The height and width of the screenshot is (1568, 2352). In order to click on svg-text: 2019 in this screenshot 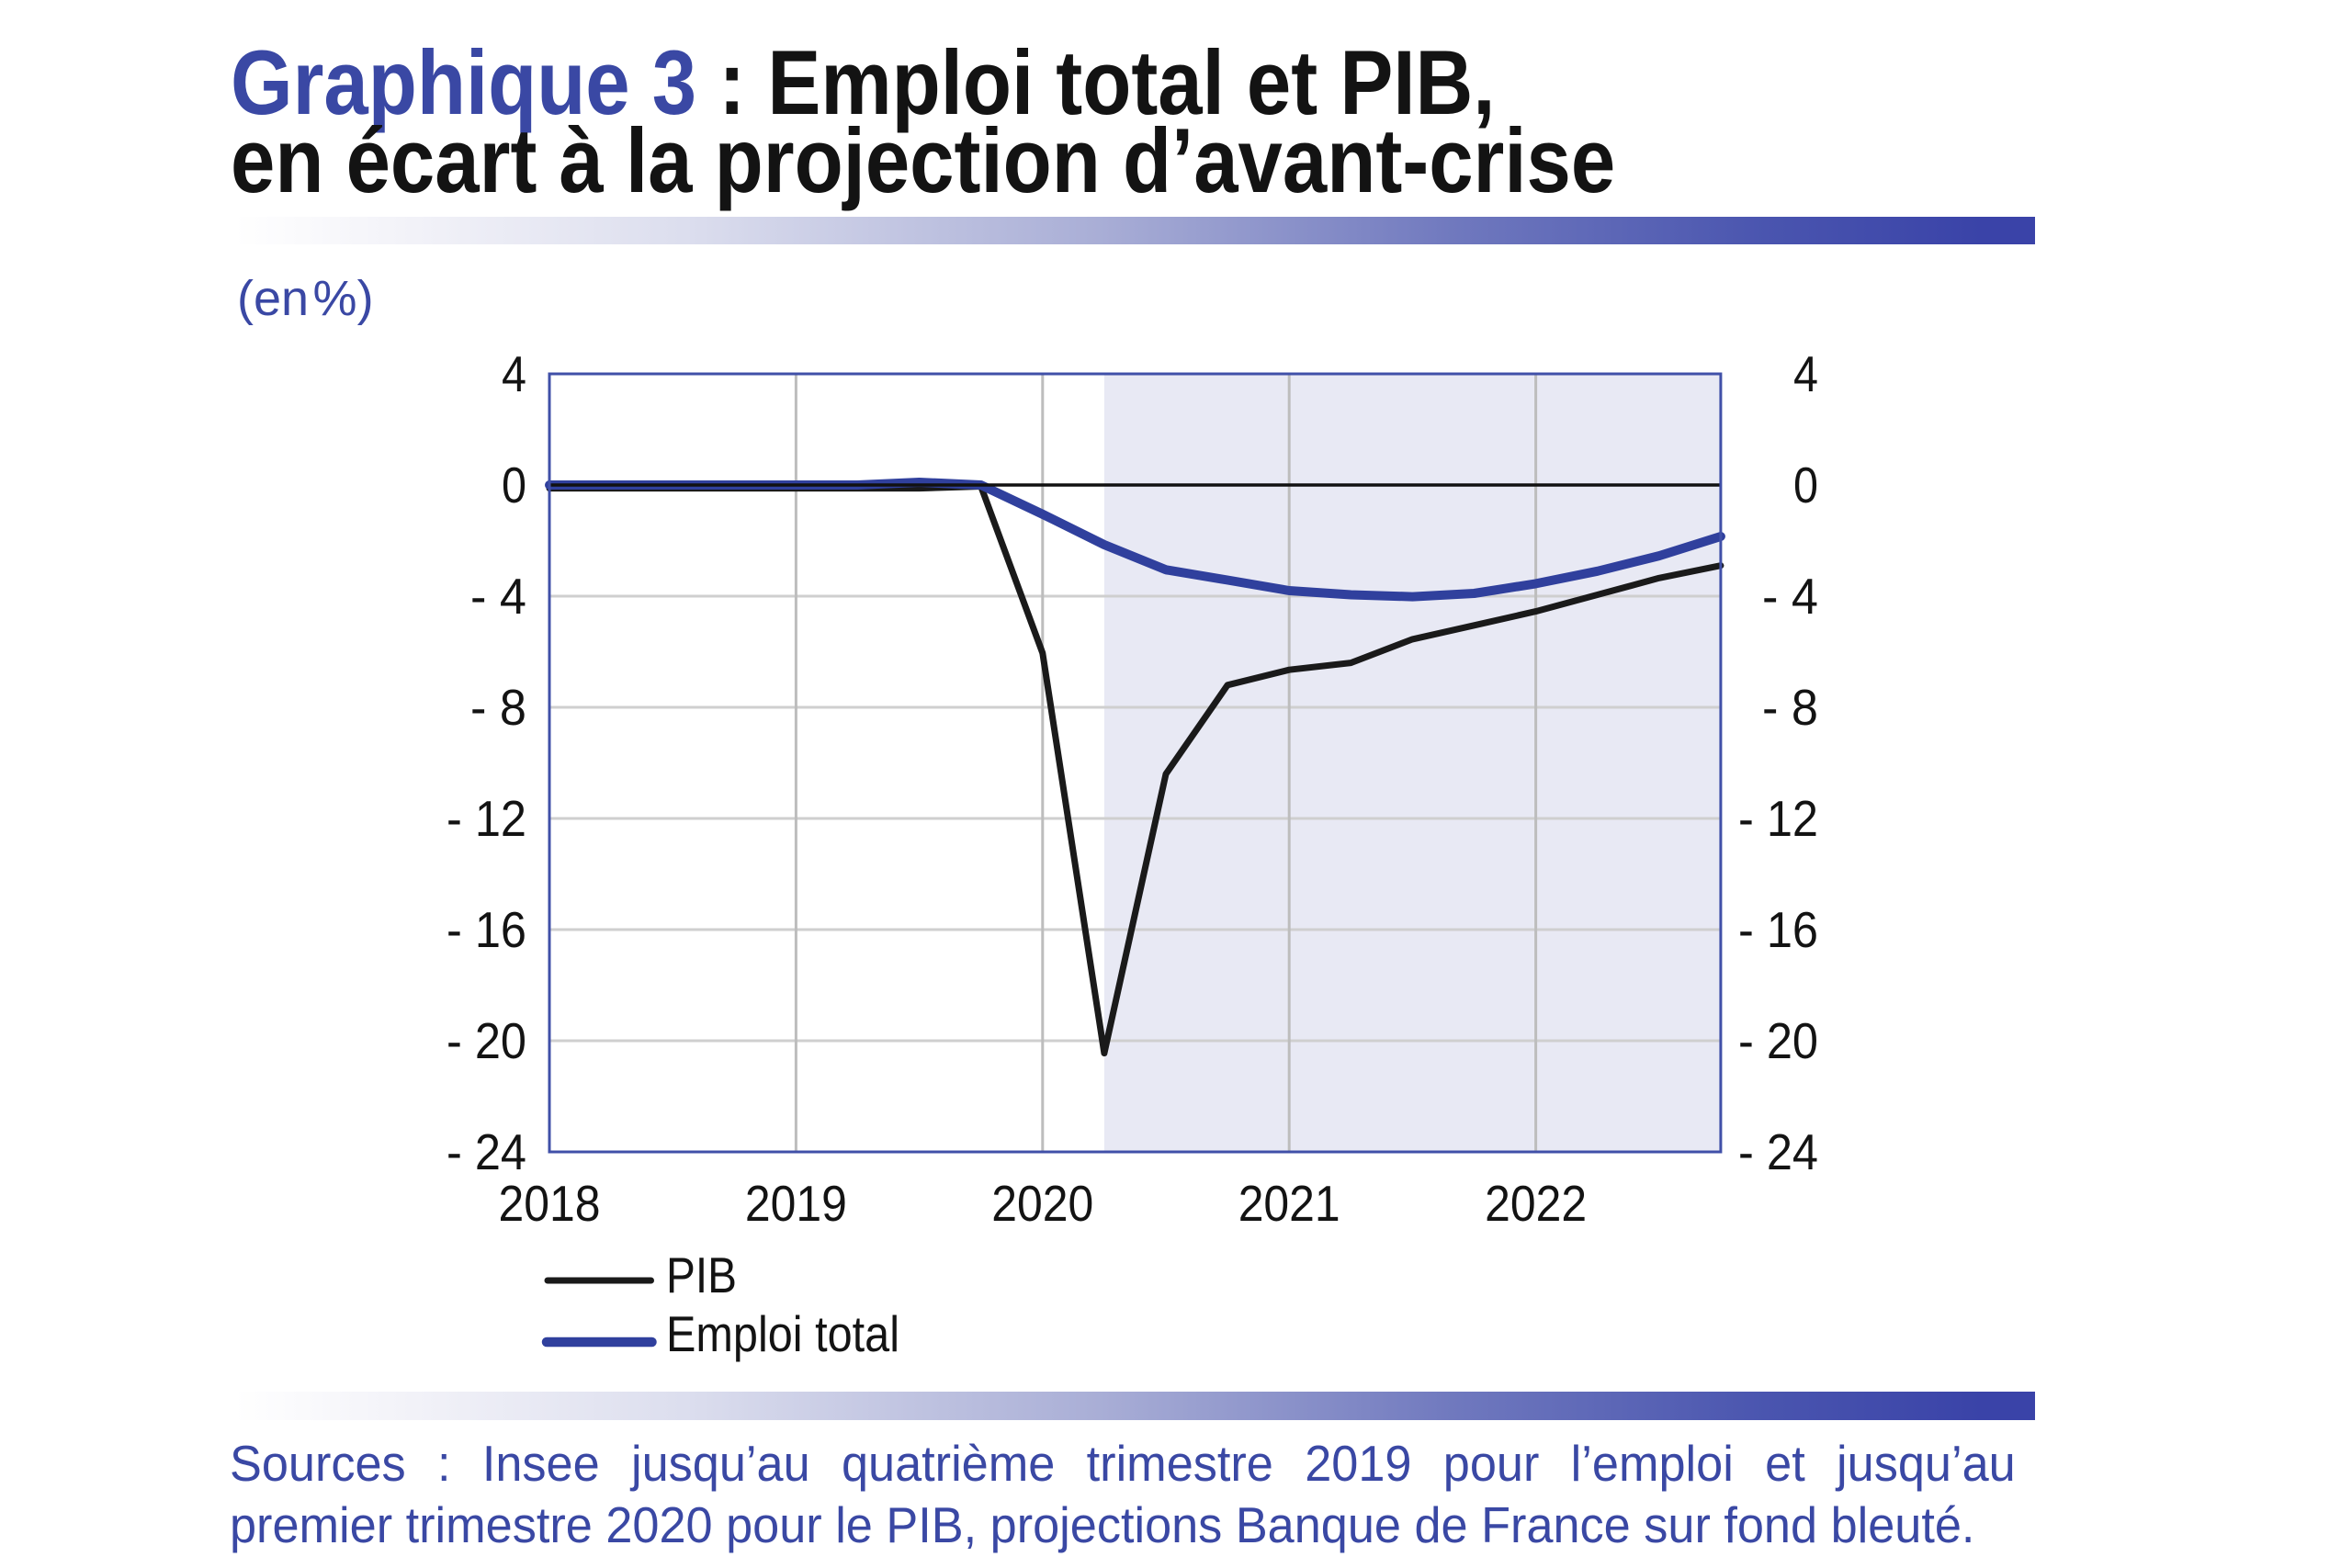, I will do `click(796, 1203)`.